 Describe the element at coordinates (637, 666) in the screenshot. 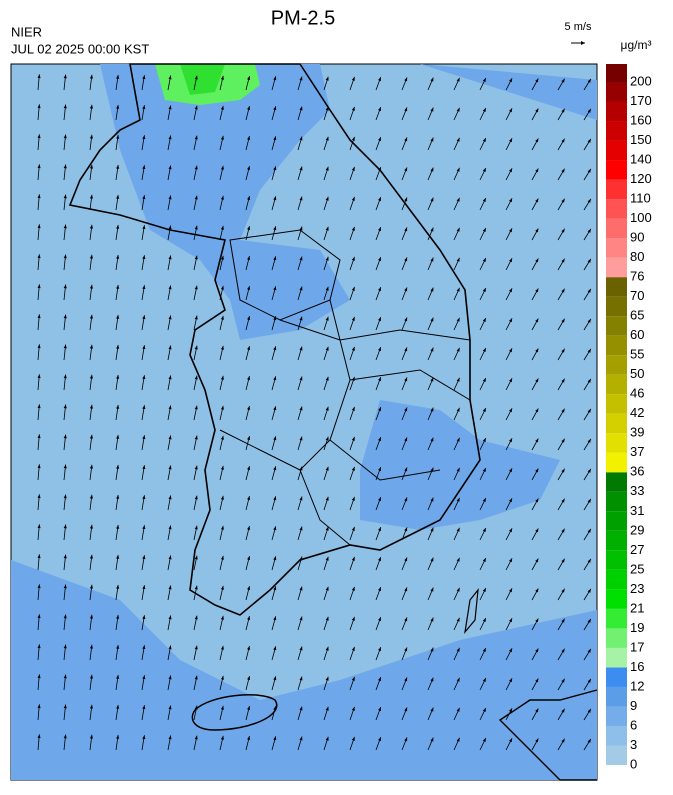

I see `colorbar-label: 16` at that location.